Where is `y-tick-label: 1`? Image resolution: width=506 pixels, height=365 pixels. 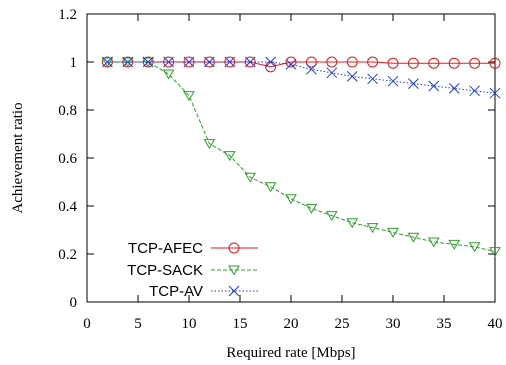
y-tick-label: 1 is located at coordinates (74, 63).